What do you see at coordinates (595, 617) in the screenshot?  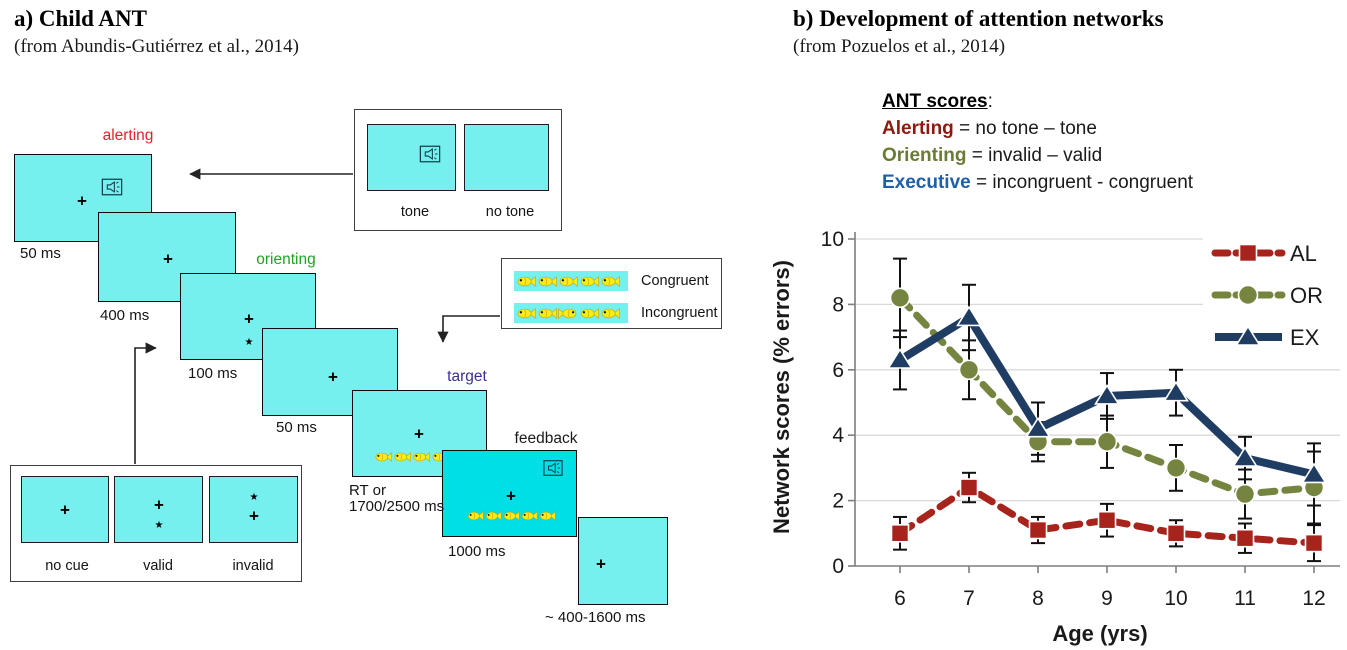 I see `duration-iti: ~ 400-1600 ms` at bounding box center [595, 617].